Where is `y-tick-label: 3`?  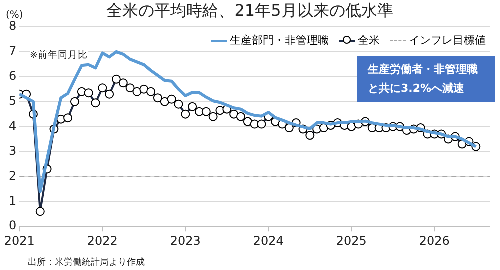
y-tick-label: 3 is located at coordinates (12, 151).